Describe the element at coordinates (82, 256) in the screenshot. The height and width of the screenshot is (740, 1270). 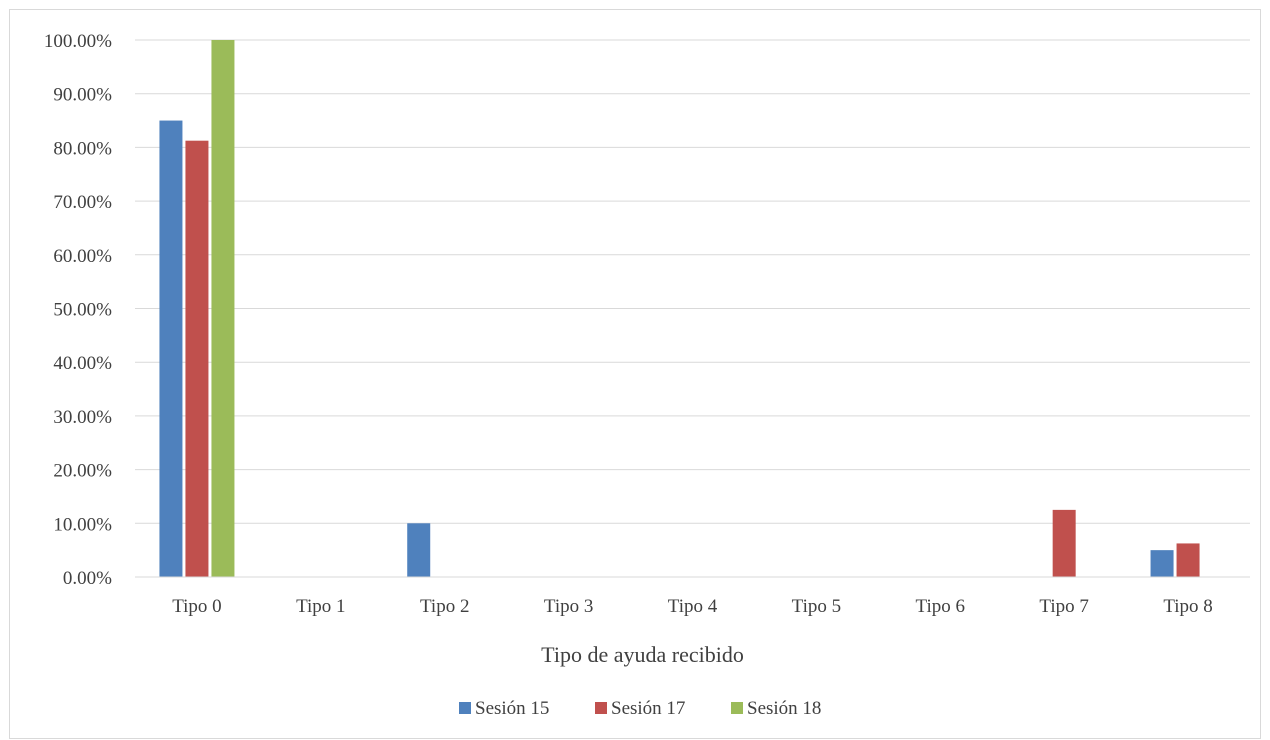
I see `y-tick-label: 60.00%` at that location.